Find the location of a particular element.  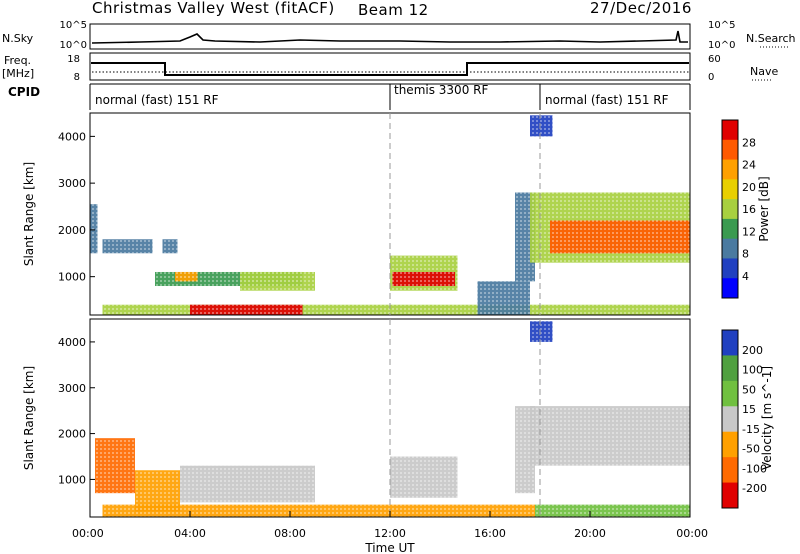

colorbar-tick-label: -100 is located at coordinates (754, 468).